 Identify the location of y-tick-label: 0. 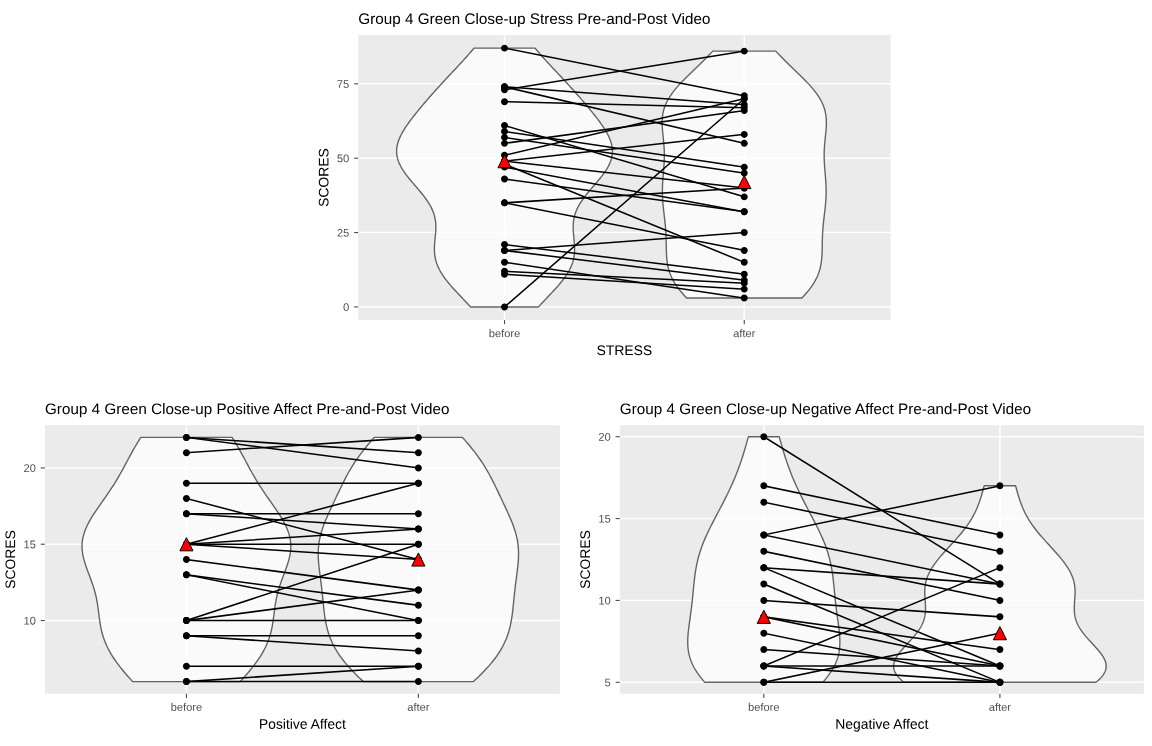
(346, 307).